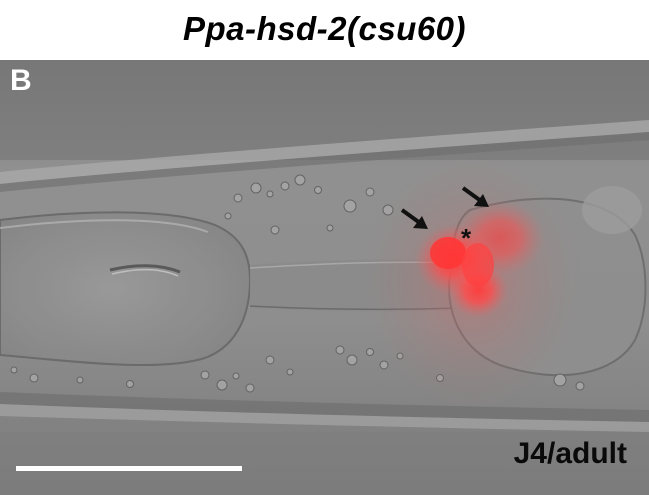 Image resolution: width=649 pixels, height=495 pixels. What do you see at coordinates (129, 468) in the screenshot?
I see `scale-bar` at bounding box center [129, 468].